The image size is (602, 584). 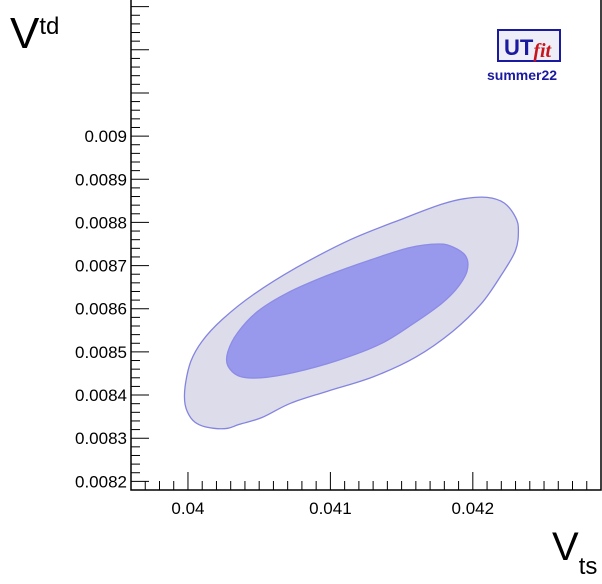 What do you see at coordinates (574, 552) in the screenshot?
I see `x-axis-title: Vts` at bounding box center [574, 552].